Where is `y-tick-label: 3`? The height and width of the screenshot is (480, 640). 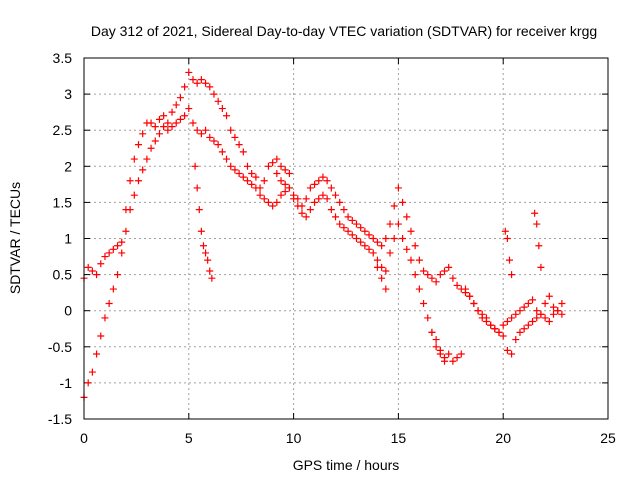
y-tick-label: 3 is located at coordinates (68, 94).